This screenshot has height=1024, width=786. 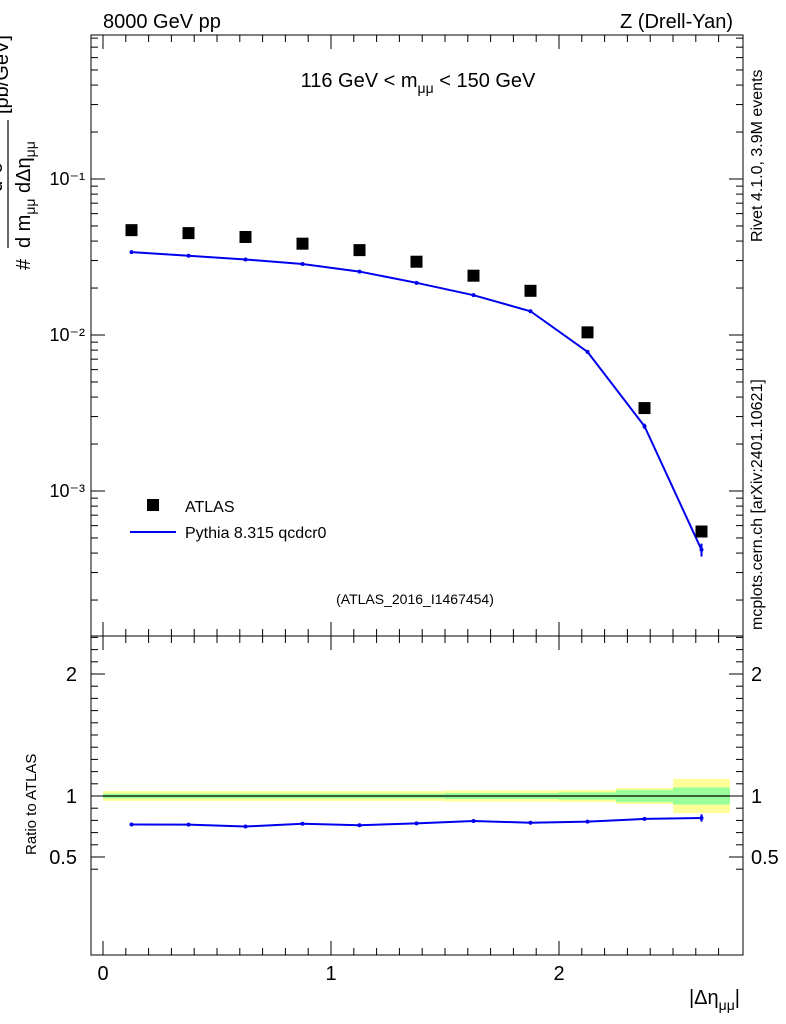 I want to click on legend: ATLAS Pythia 8.315 qcdcr0, so click(x=228, y=520).